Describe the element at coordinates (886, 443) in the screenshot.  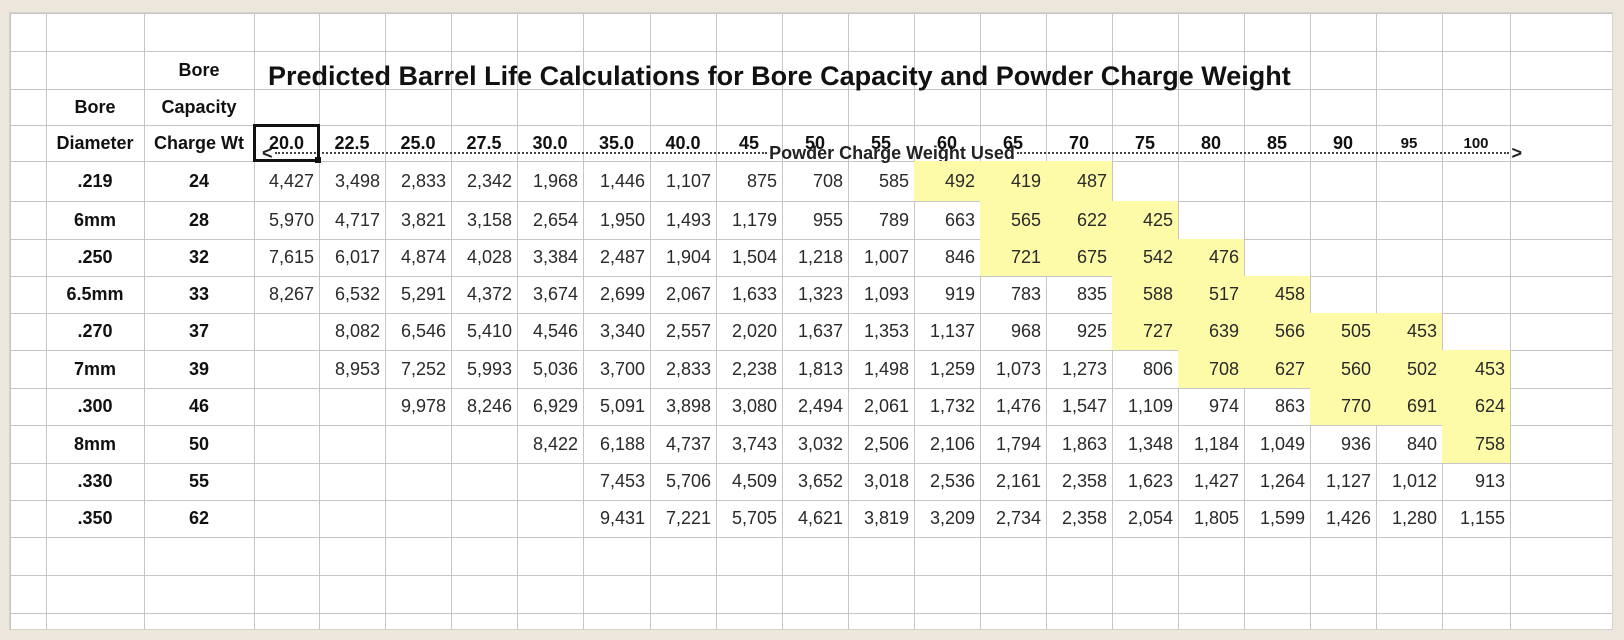
I see `barrel-life-cell: 2,506` at that location.